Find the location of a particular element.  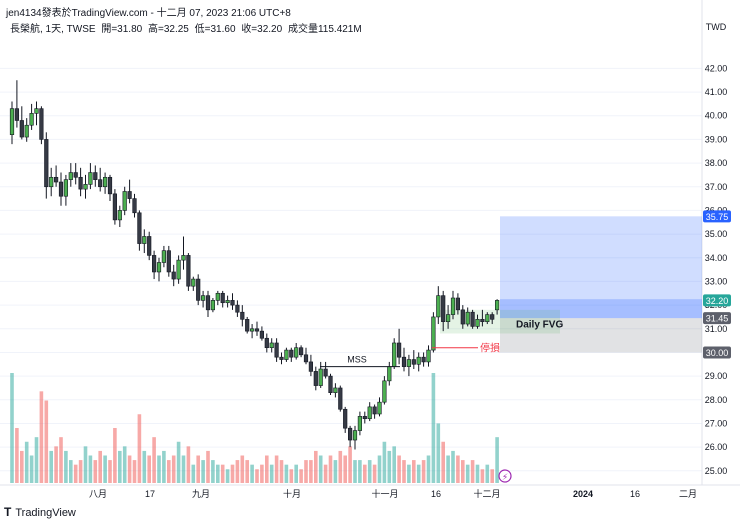

low-value: 低=31.60 is located at coordinates (215, 29).